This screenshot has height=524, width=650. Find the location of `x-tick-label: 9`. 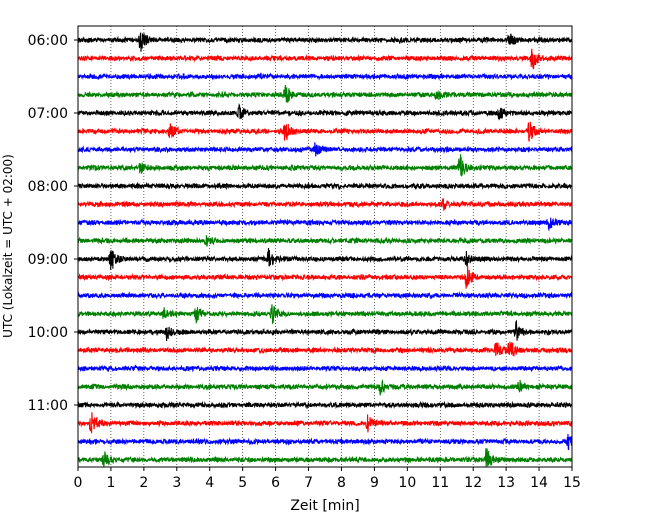

x-tick-label: 9 is located at coordinates (374, 483).